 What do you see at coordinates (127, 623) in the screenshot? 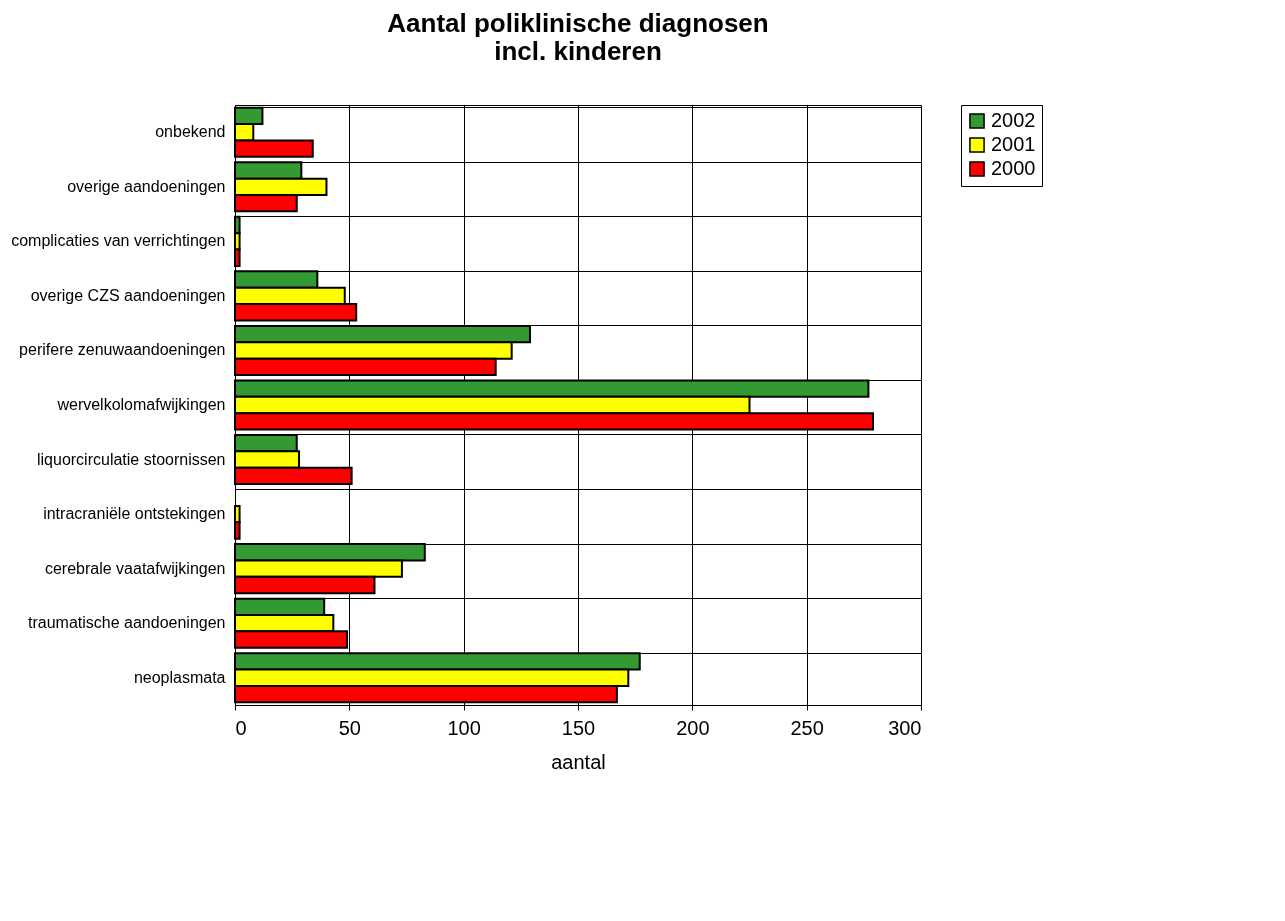
I see `y-tick-label: traumatische aandoeningen` at bounding box center [127, 623].